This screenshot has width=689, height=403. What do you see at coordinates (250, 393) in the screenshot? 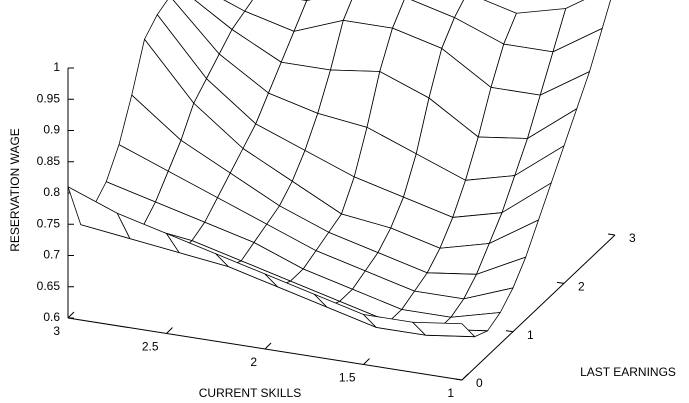
I see `x-axis-label: CURRENT SKILLS` at bounding box center [250, 393].